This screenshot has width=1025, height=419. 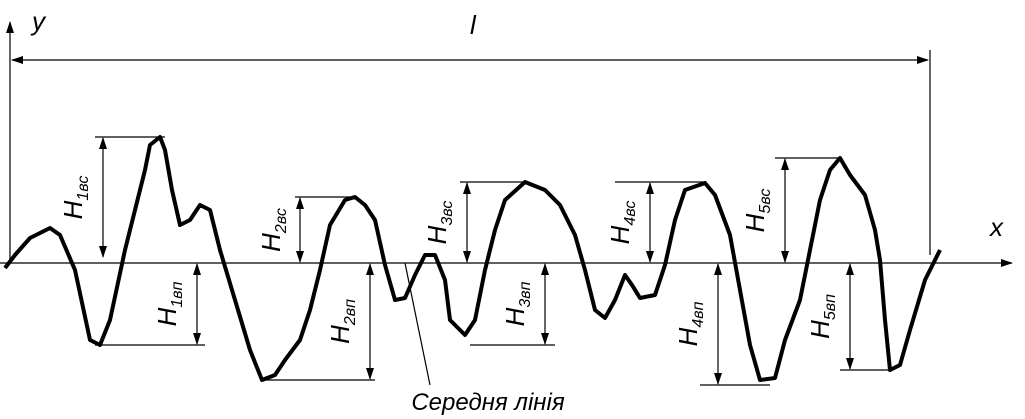 What do you see at coordinates (996, 227) in the screenshot?
I see `x-label: x` at bounding box center [996, 227].